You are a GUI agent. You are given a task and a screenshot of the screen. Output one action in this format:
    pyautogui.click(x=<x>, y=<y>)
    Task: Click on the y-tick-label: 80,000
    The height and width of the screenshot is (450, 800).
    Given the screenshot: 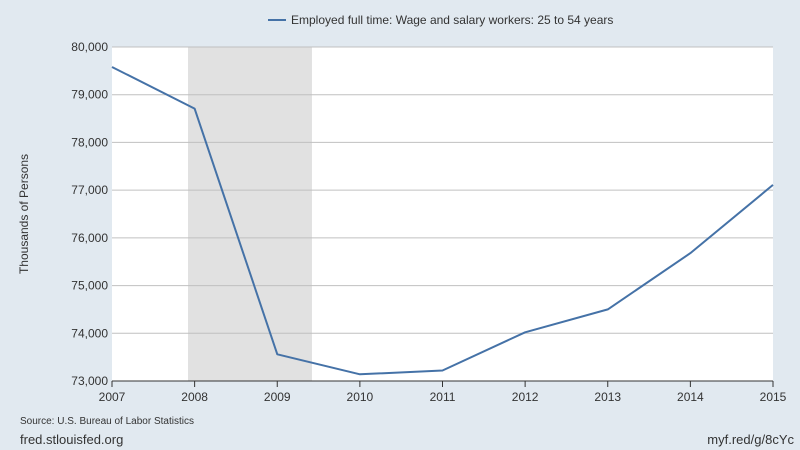 What is the action you would take?
    pyautogui.click(x=89, y=47)
    